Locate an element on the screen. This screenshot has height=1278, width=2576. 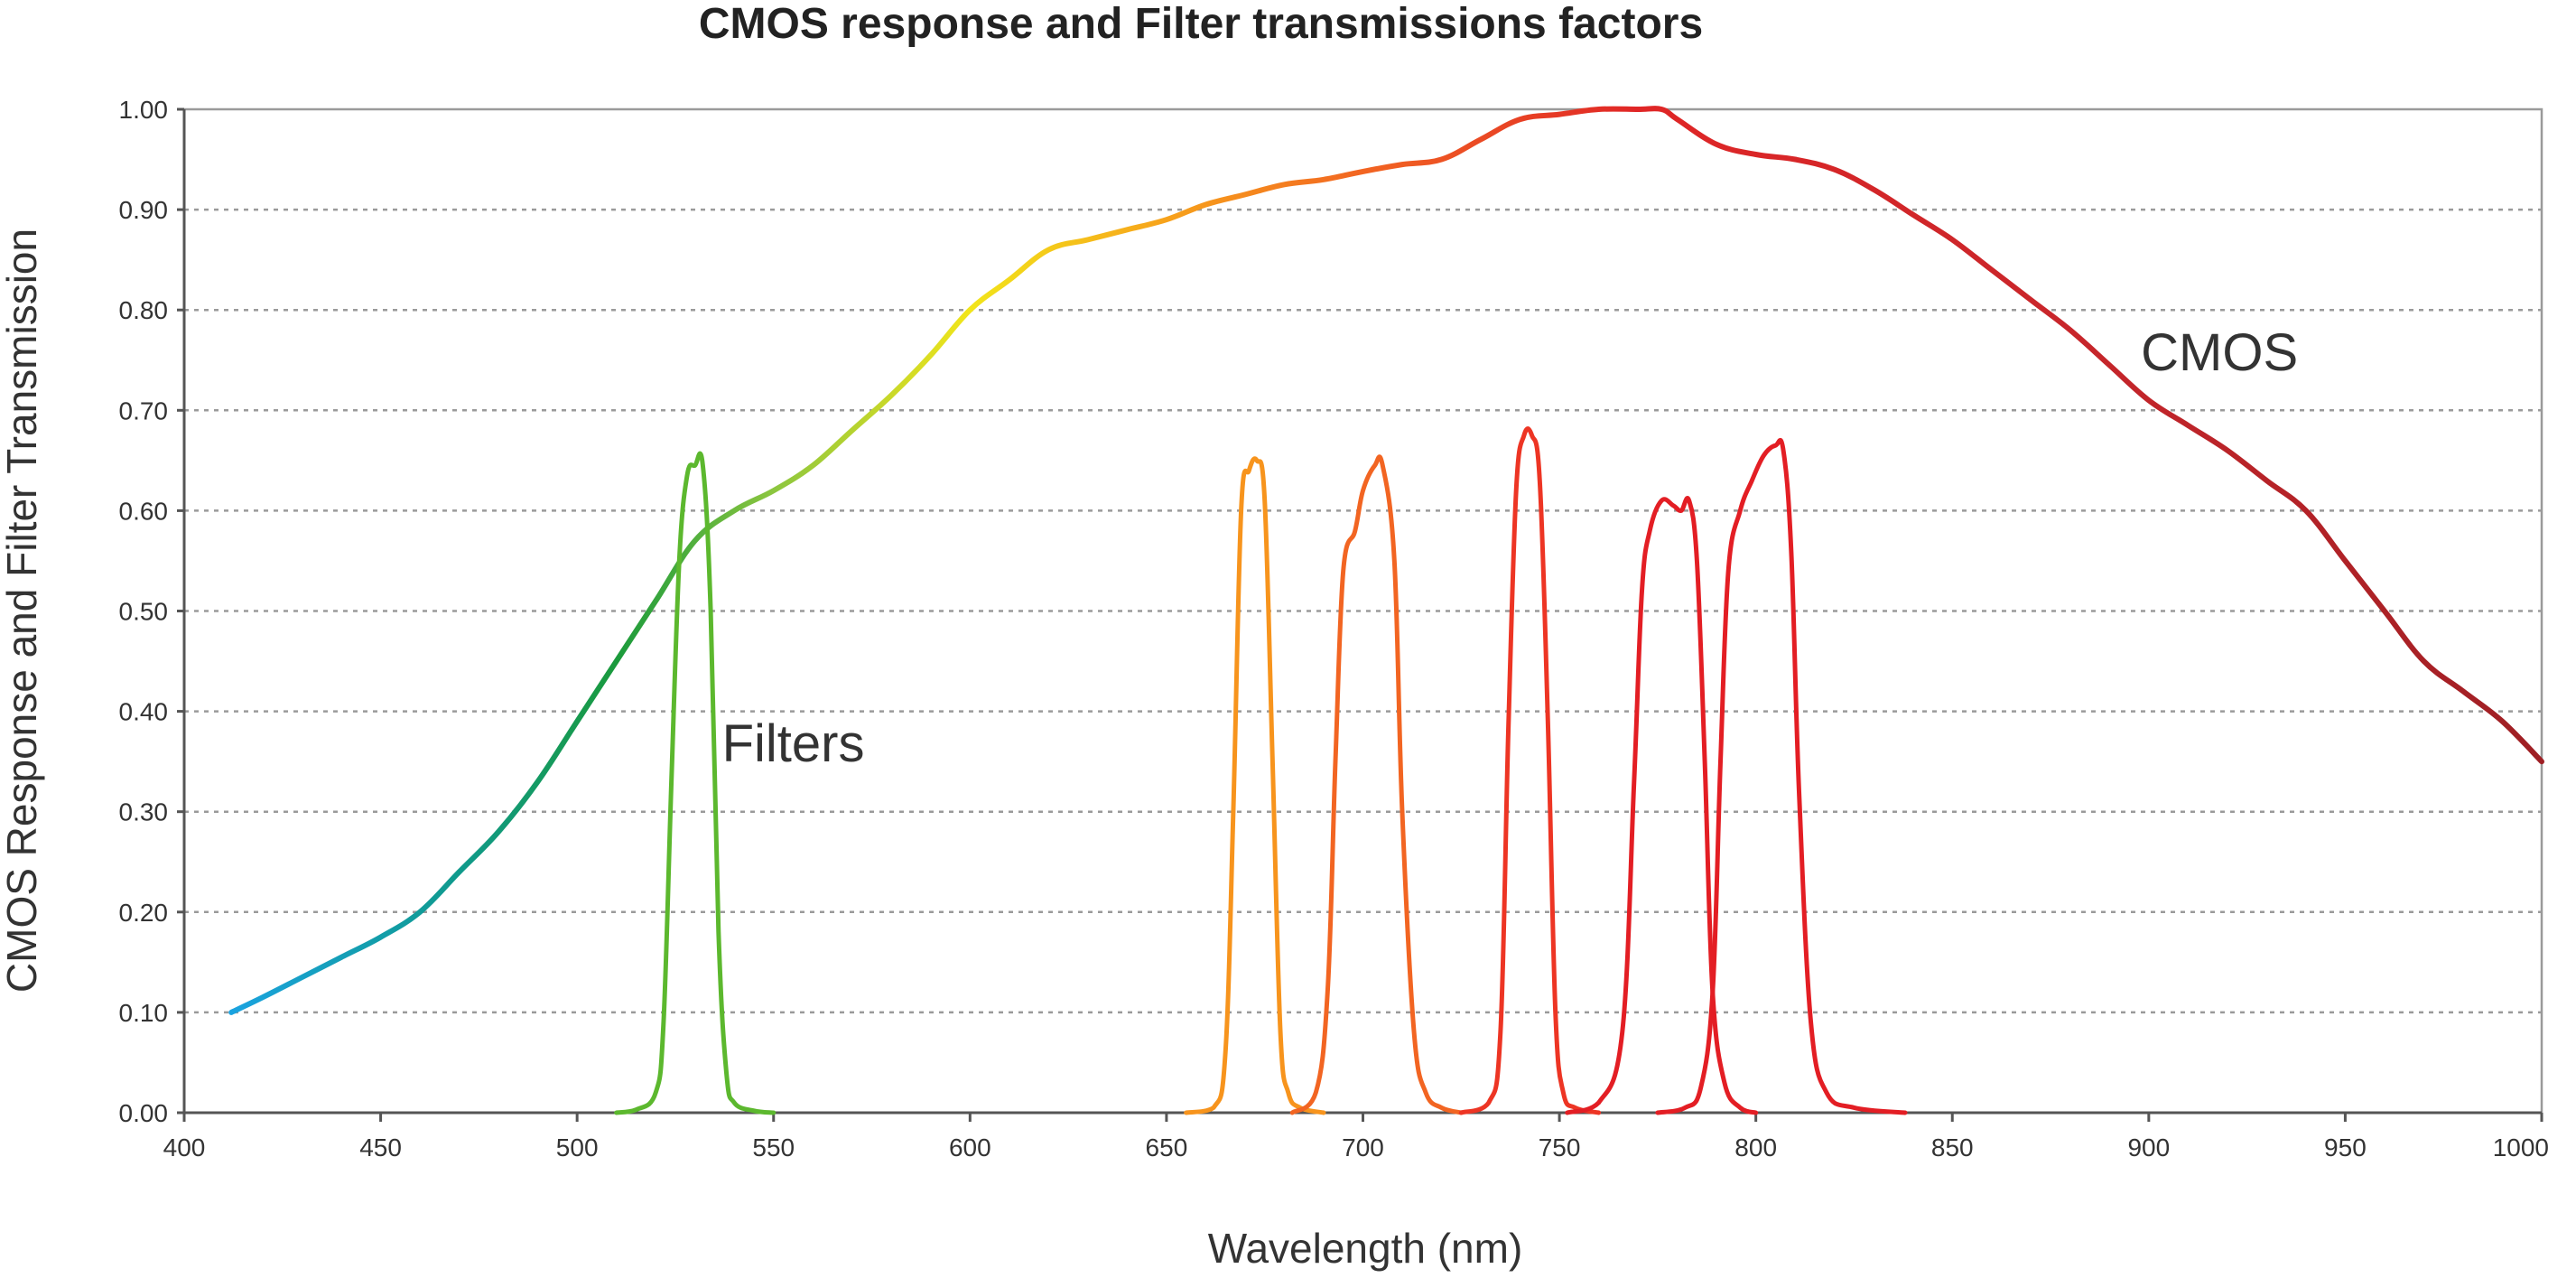
x-axis-label: Wavelength (nm) is located at coordinates (1365, 1248).